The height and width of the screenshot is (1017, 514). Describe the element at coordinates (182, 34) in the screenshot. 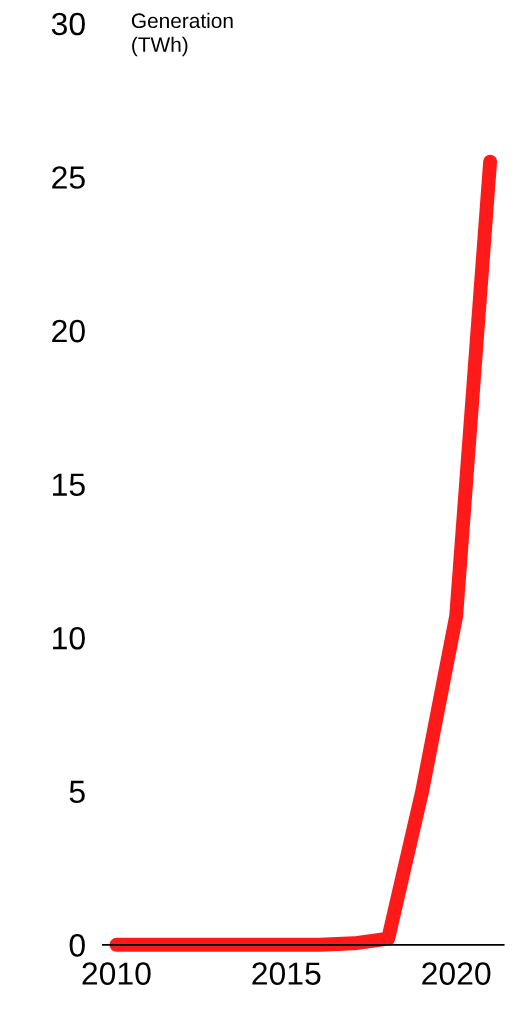

I see `y-axis-title: Generation (TWh)` at that location.